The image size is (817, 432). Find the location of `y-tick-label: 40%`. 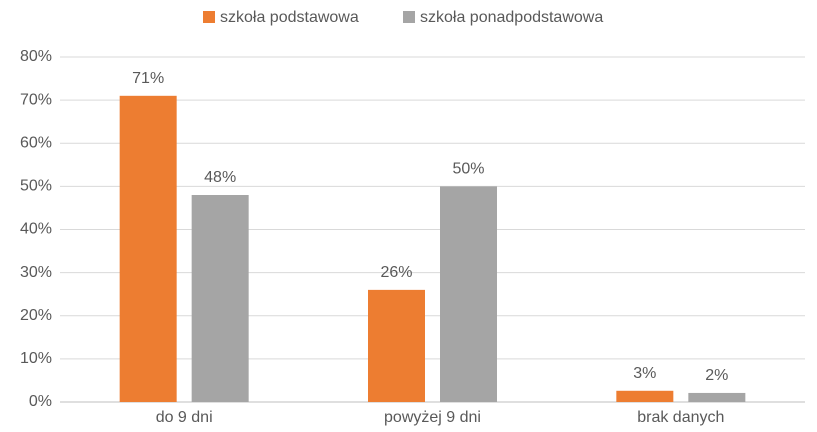

y-tick-label: 40% is located at coordinates (36, 229).